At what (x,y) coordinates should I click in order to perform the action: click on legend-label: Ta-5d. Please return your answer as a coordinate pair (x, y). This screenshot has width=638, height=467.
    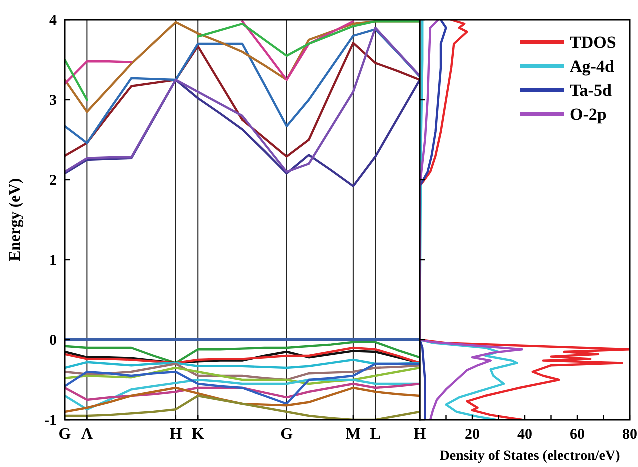
    Looking at the image, I should click on (591, 90).